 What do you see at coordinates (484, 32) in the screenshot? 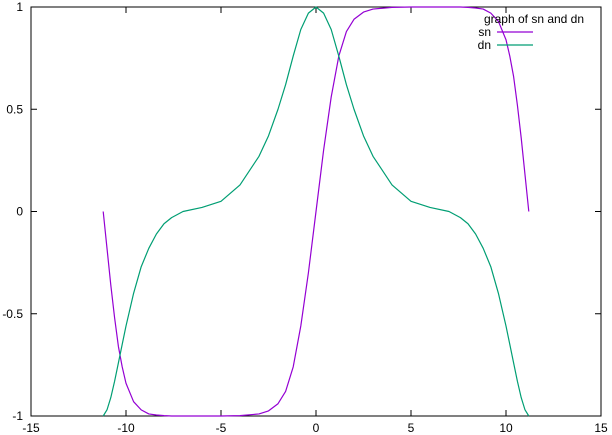
I see `legend-label-sn: sn` at bounding box center [484, 32].